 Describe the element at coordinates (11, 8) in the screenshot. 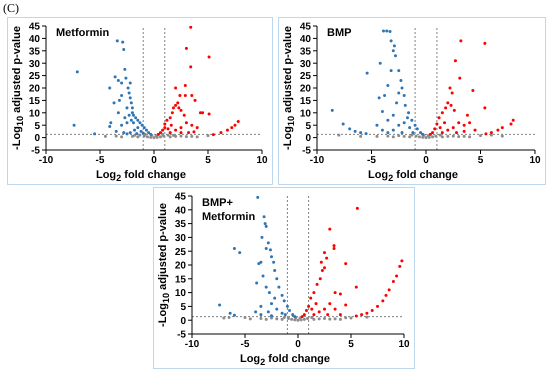

I see `text: (C)` at that location.